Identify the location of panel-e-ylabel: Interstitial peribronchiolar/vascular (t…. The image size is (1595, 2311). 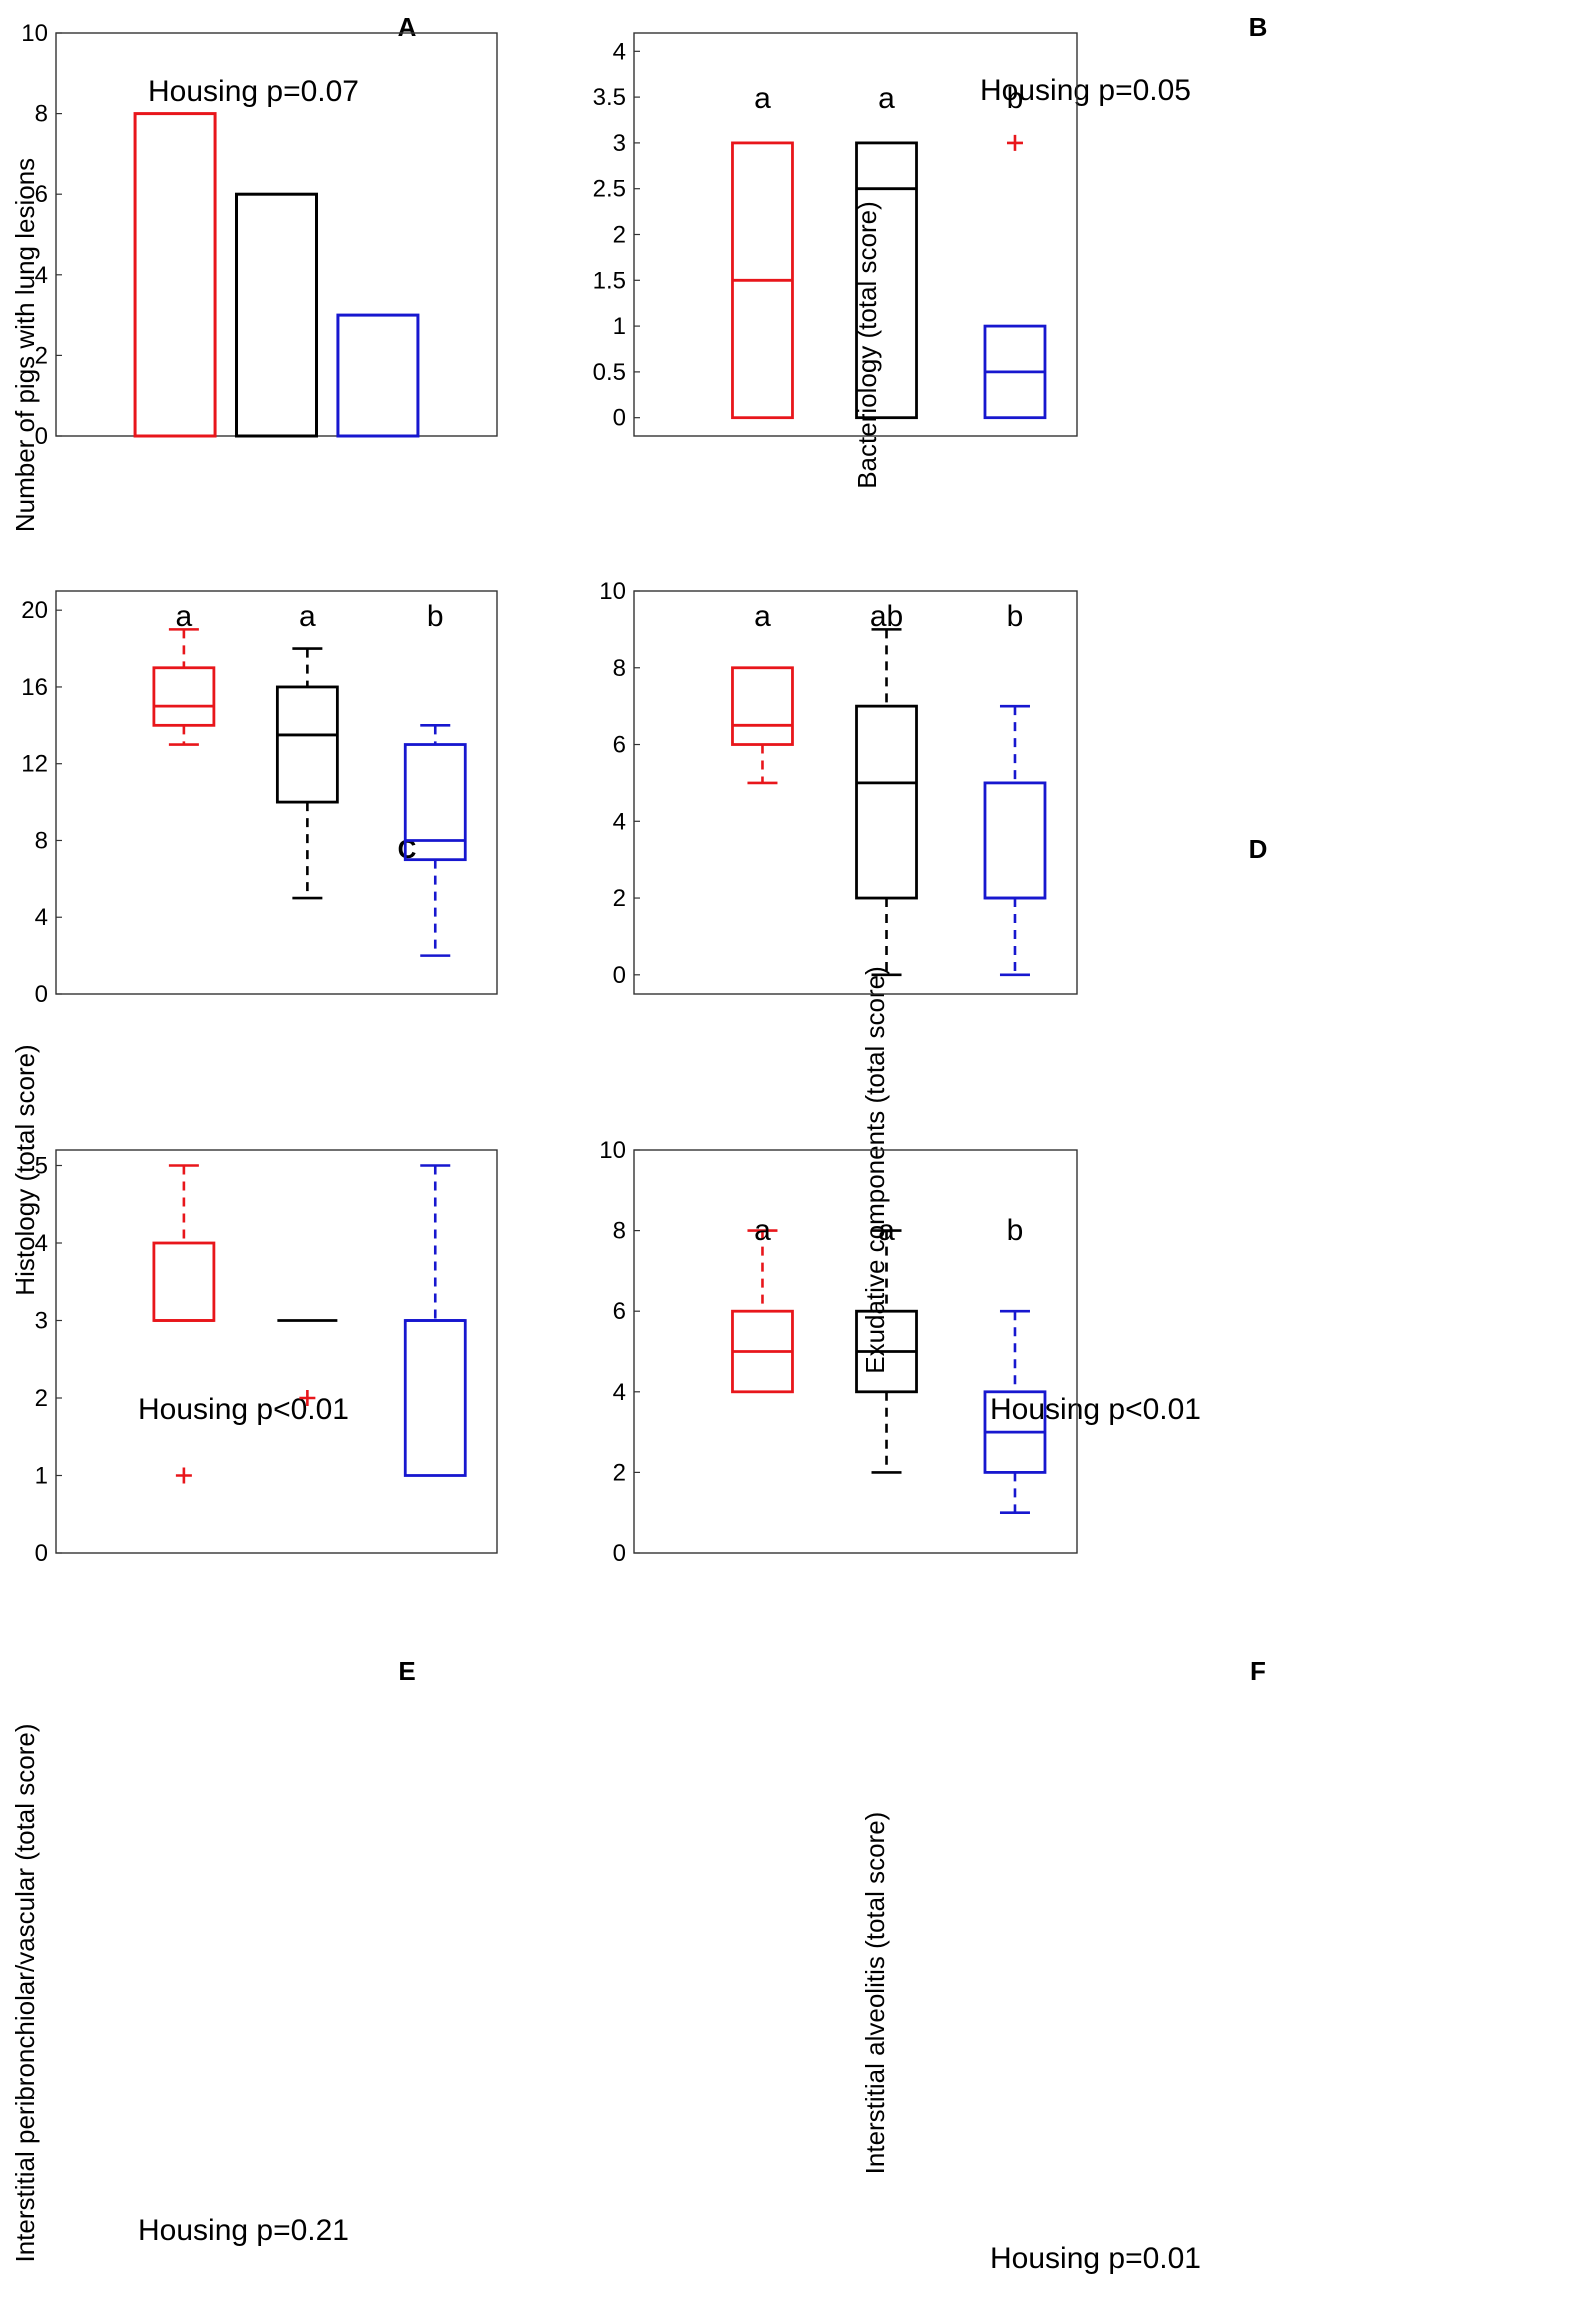
(25, 1993).